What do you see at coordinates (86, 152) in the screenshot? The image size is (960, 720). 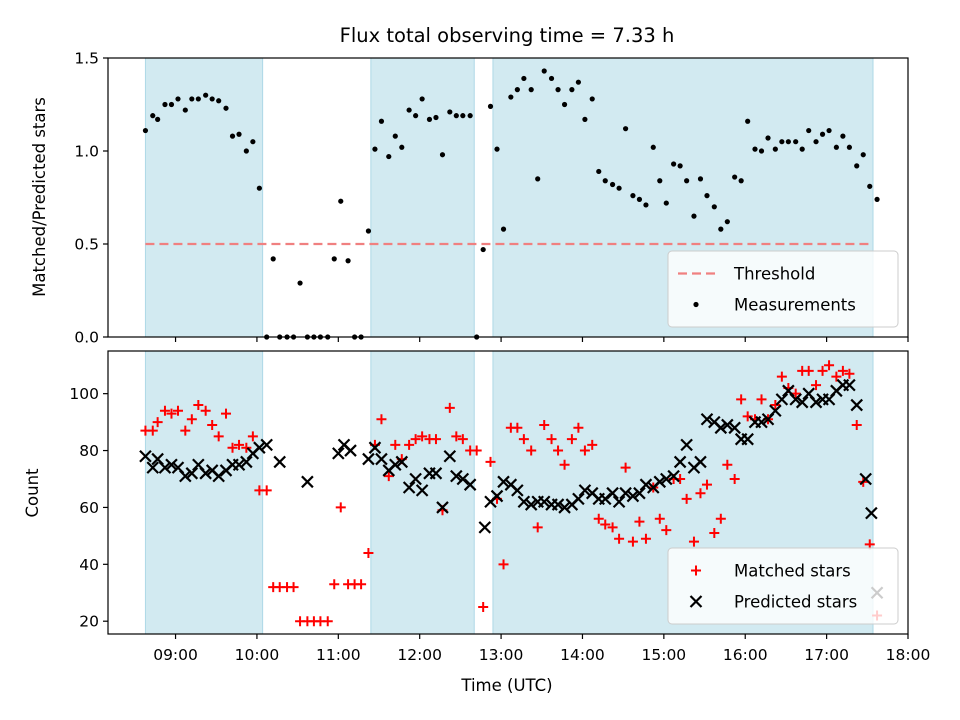 I see `y-tick-label: 1.0` at bounding box center [86, 152].